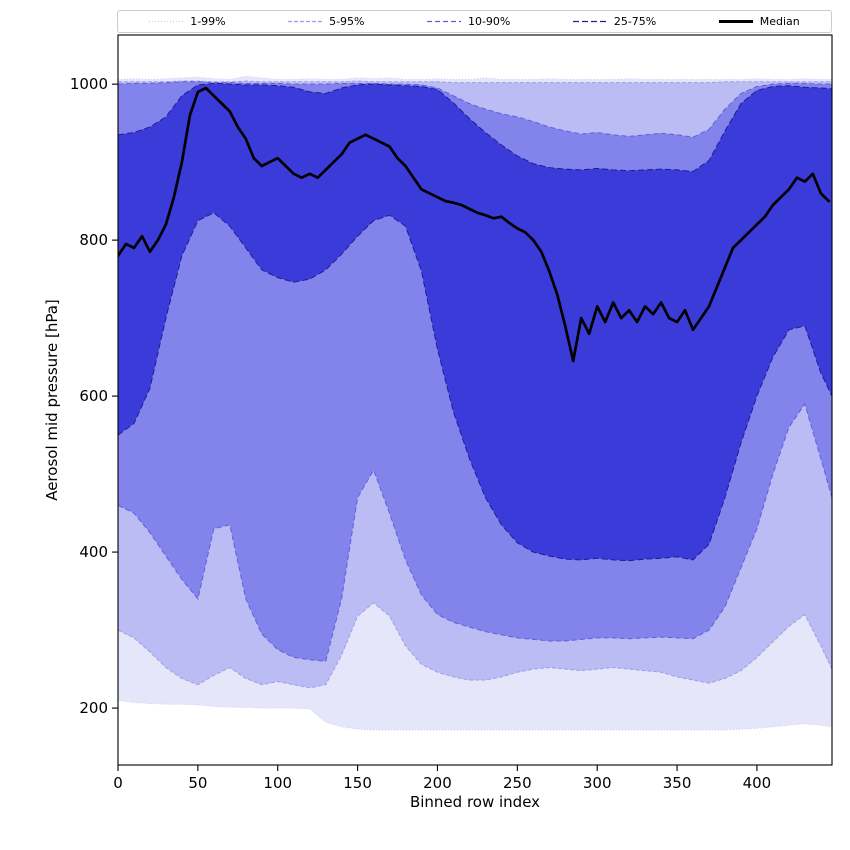  What do you see at coordinates (517, 783) in the screenshot?
I see `x-tick-label: 250` at bounding box center [517, 783].